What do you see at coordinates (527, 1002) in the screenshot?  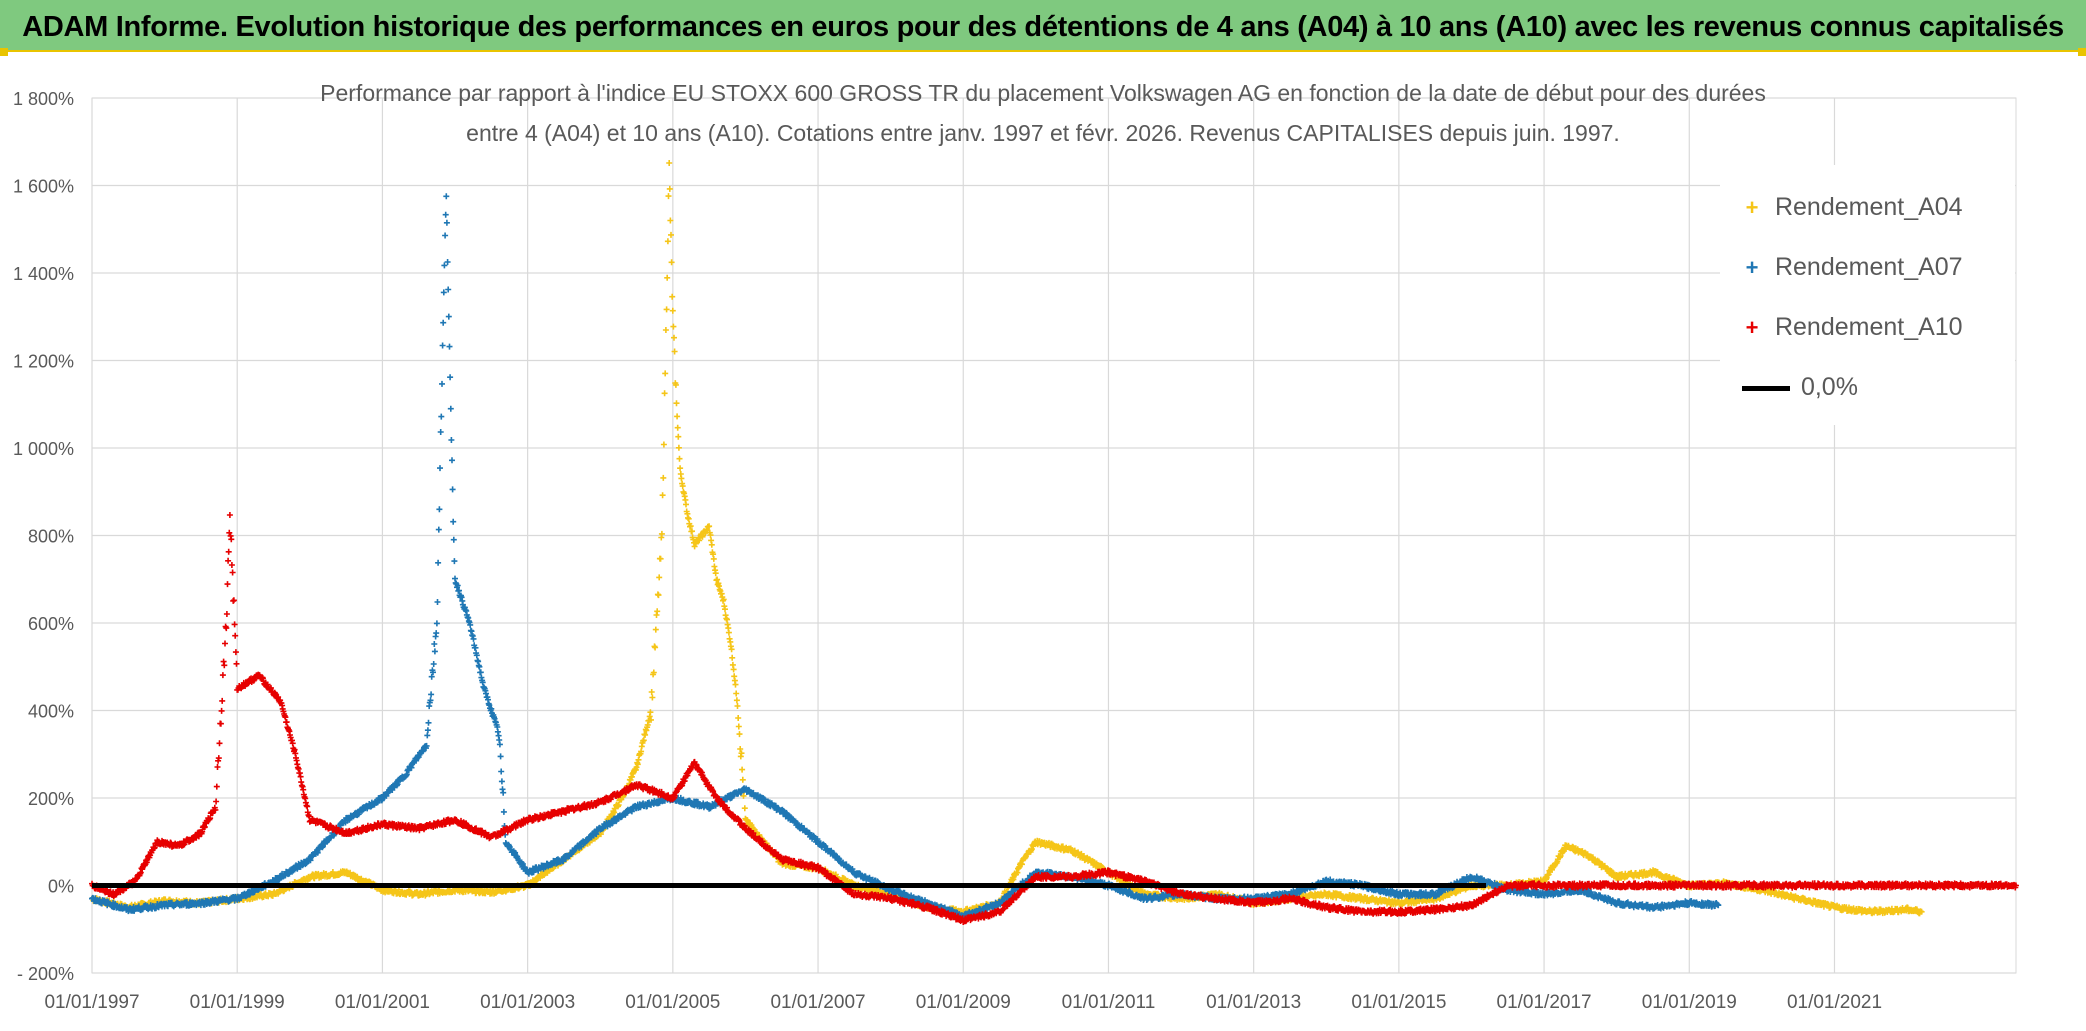 I see `x-tick-label: 01/01/2003` at bounding box center [527, 1002].